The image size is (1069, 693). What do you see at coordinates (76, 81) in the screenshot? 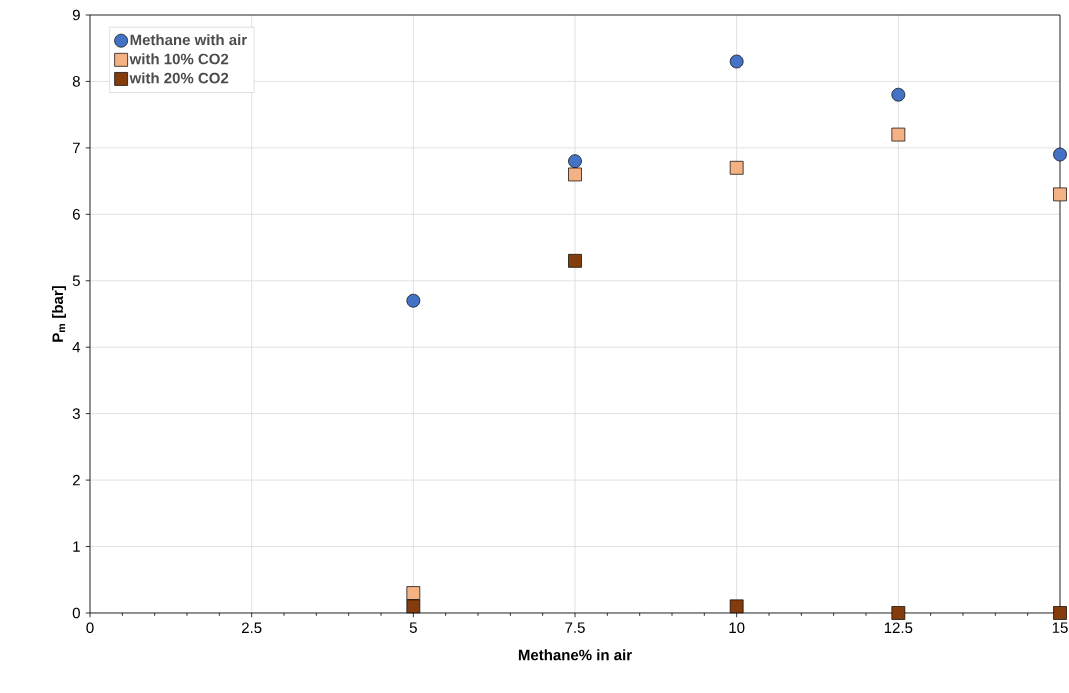
I see `y-tick-label: 8` at bounding box center [76, 81].